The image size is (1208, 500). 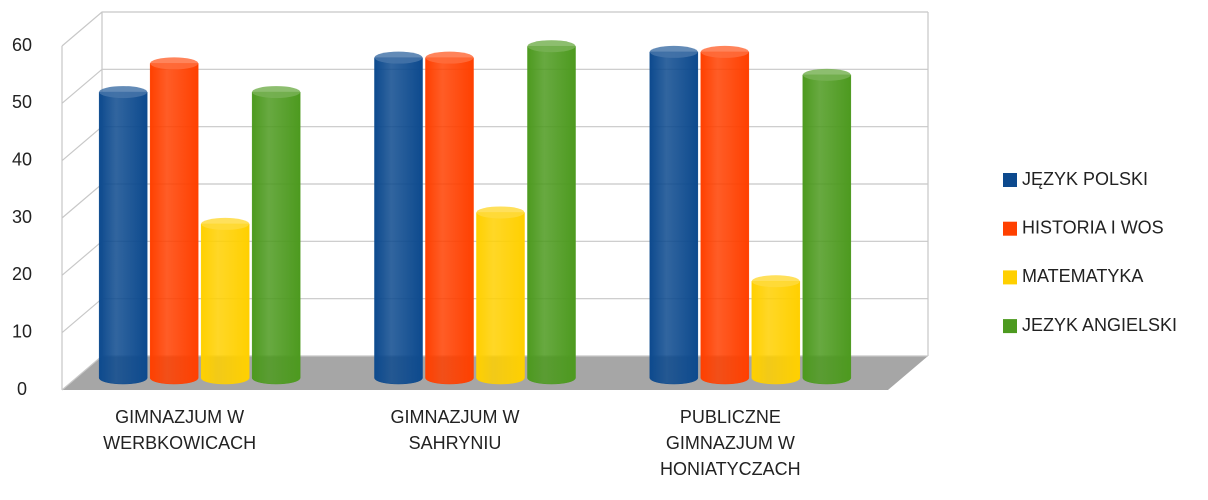 I want to click on grid-line, so click(x=494, y=29).